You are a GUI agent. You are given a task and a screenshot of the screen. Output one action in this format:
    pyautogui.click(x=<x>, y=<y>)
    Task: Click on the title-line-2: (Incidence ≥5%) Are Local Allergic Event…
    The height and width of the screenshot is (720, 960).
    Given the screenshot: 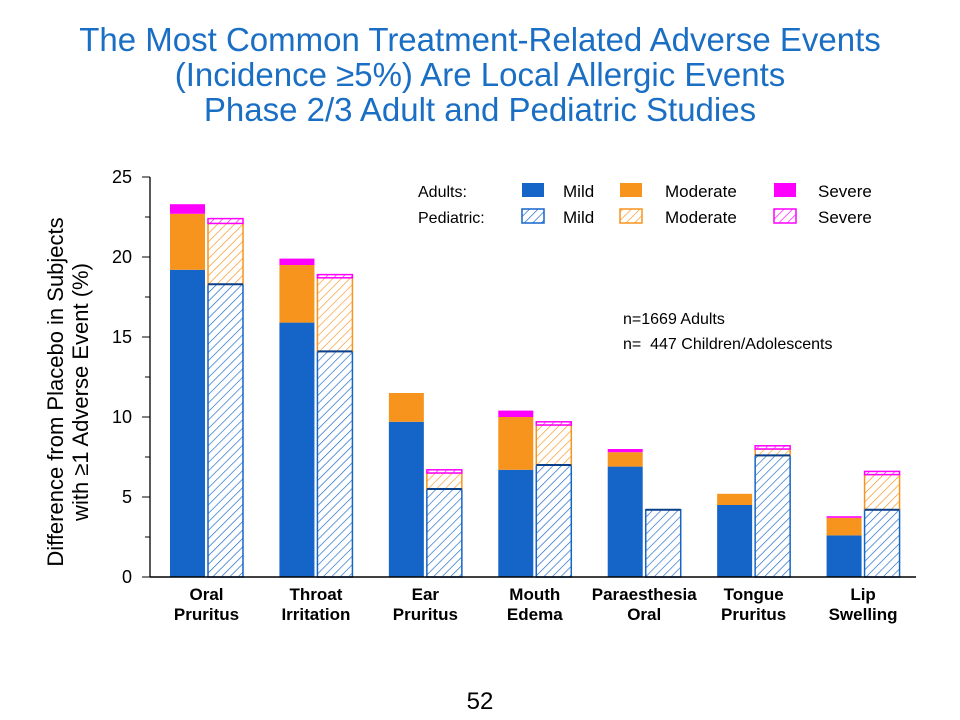 What is the action you would take?
    pyautogui.click(x=480, y=74)
    